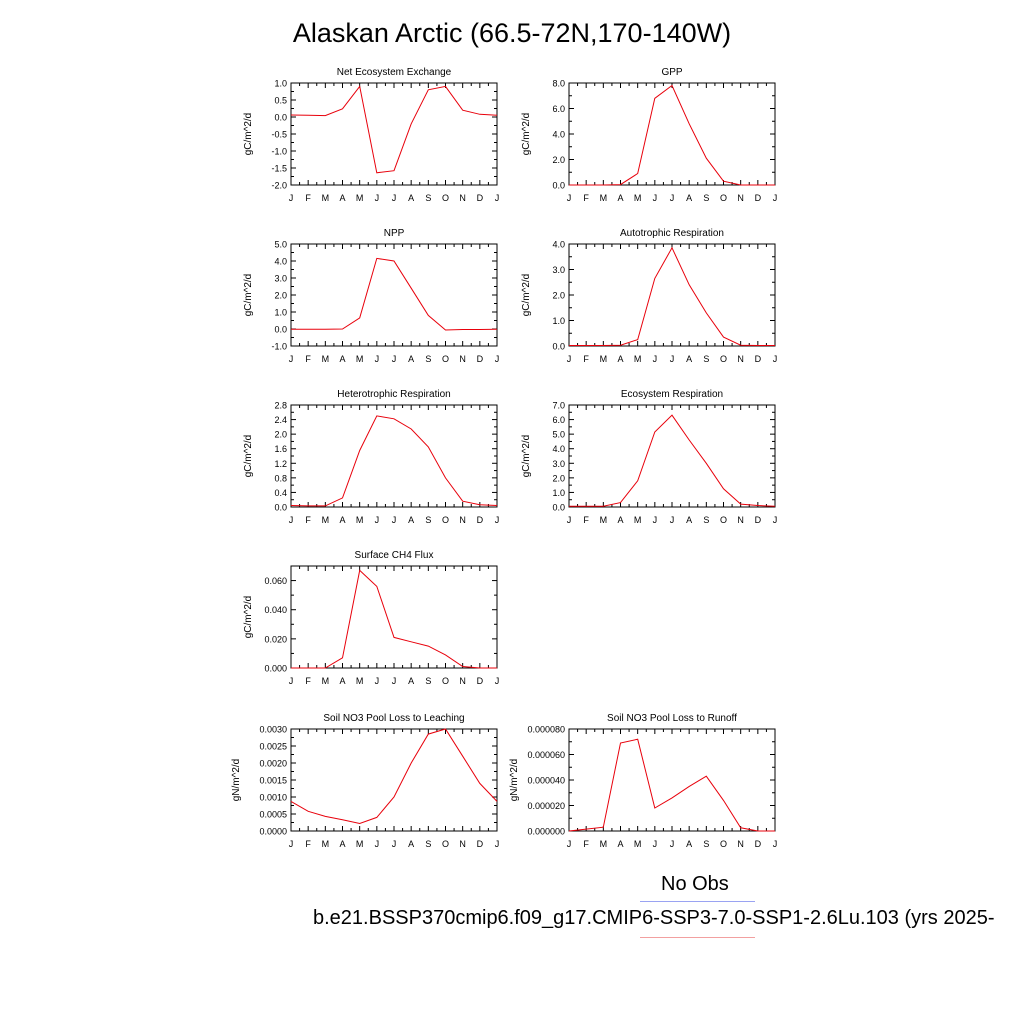 The height and width of the screenshot is (1024, 1024). Describe the element at coordinates (672, 394) in the screenshot. I see `chart-title: Ecosystem Respiration` at that location.